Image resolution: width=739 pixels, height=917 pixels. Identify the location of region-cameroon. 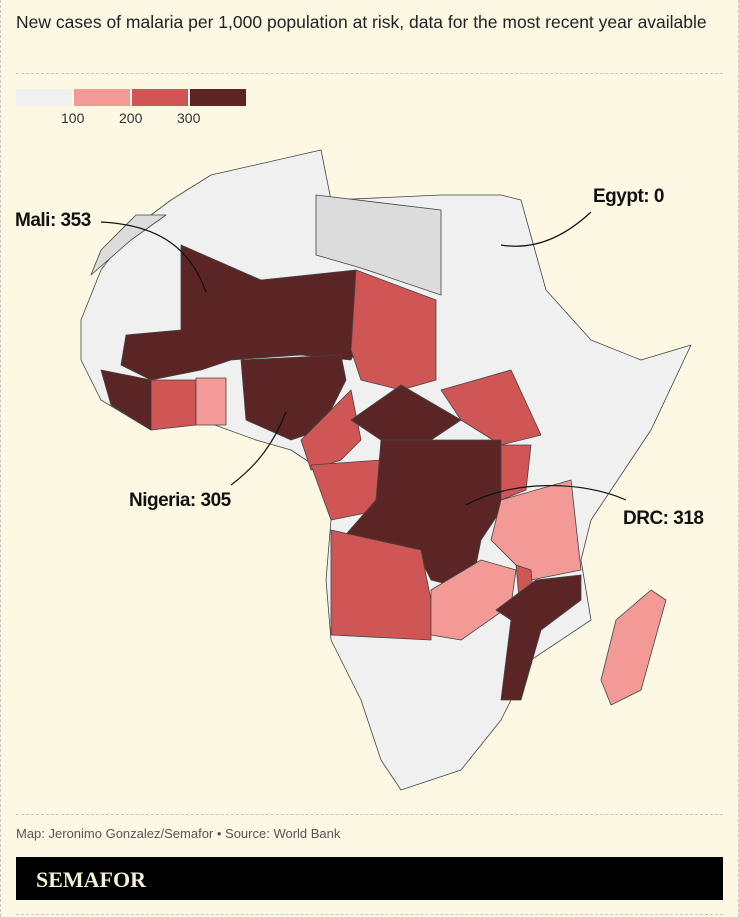
(331, 430).